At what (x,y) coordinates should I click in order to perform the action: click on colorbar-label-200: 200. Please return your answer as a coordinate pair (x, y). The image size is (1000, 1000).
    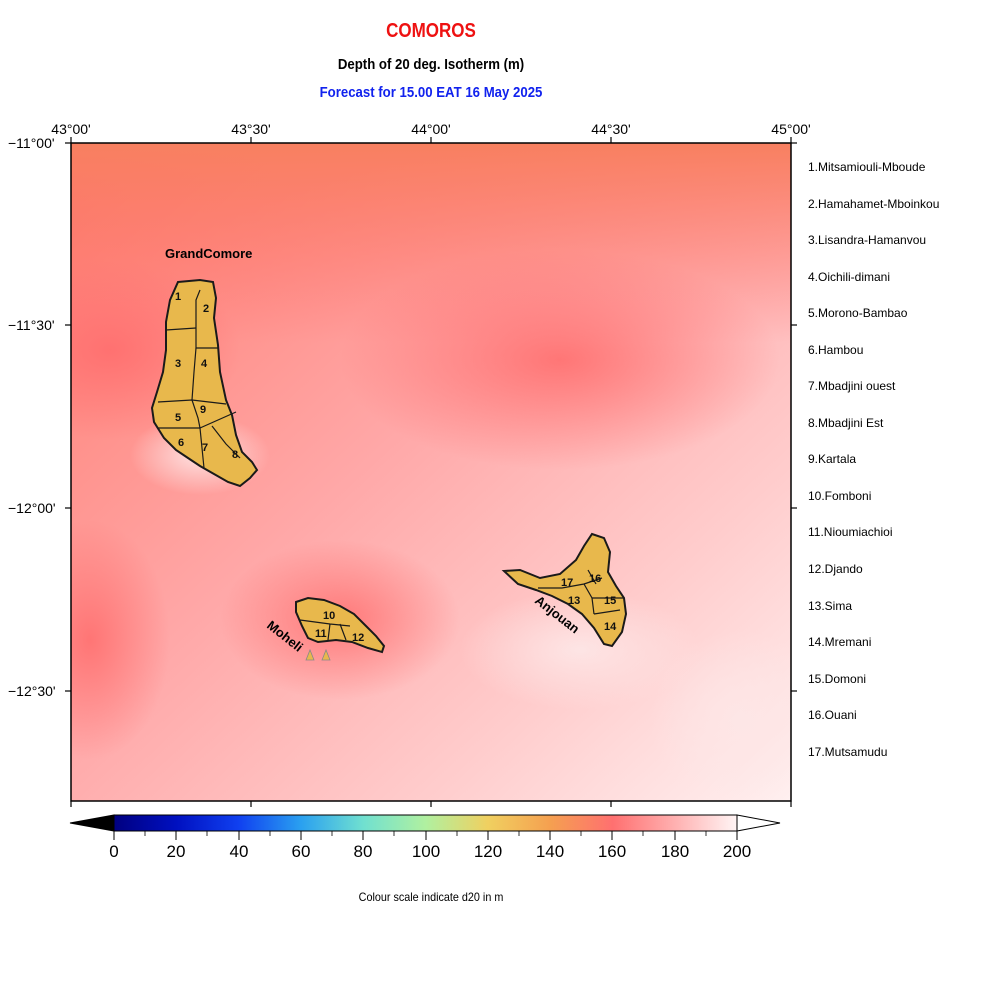
    Looking at the image, I should click on (737, 851).